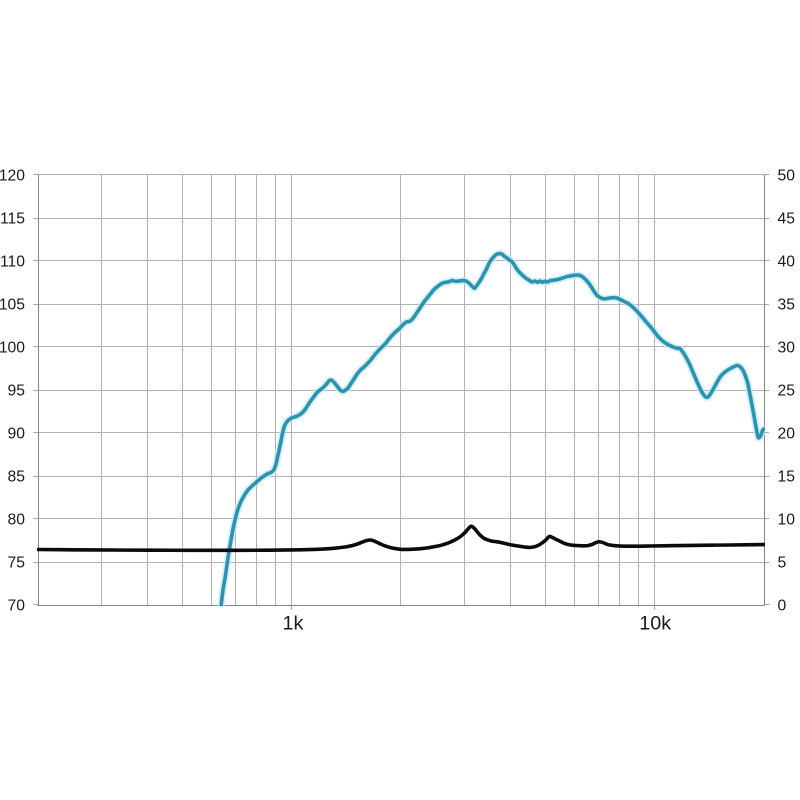 The image size is (800, 800). I want to click on svg-text: 10, so click(787, 519).